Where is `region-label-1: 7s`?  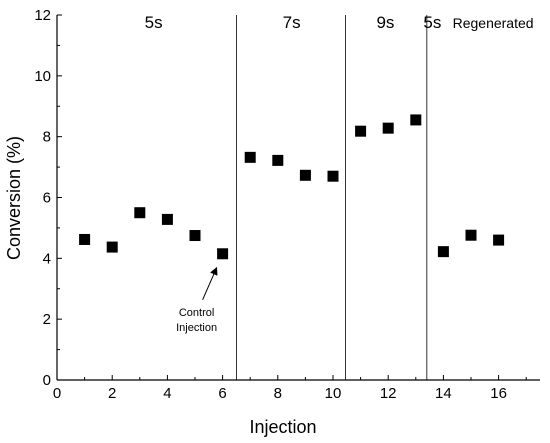 region-label-1: 7s is located at coordinates (292, 22).